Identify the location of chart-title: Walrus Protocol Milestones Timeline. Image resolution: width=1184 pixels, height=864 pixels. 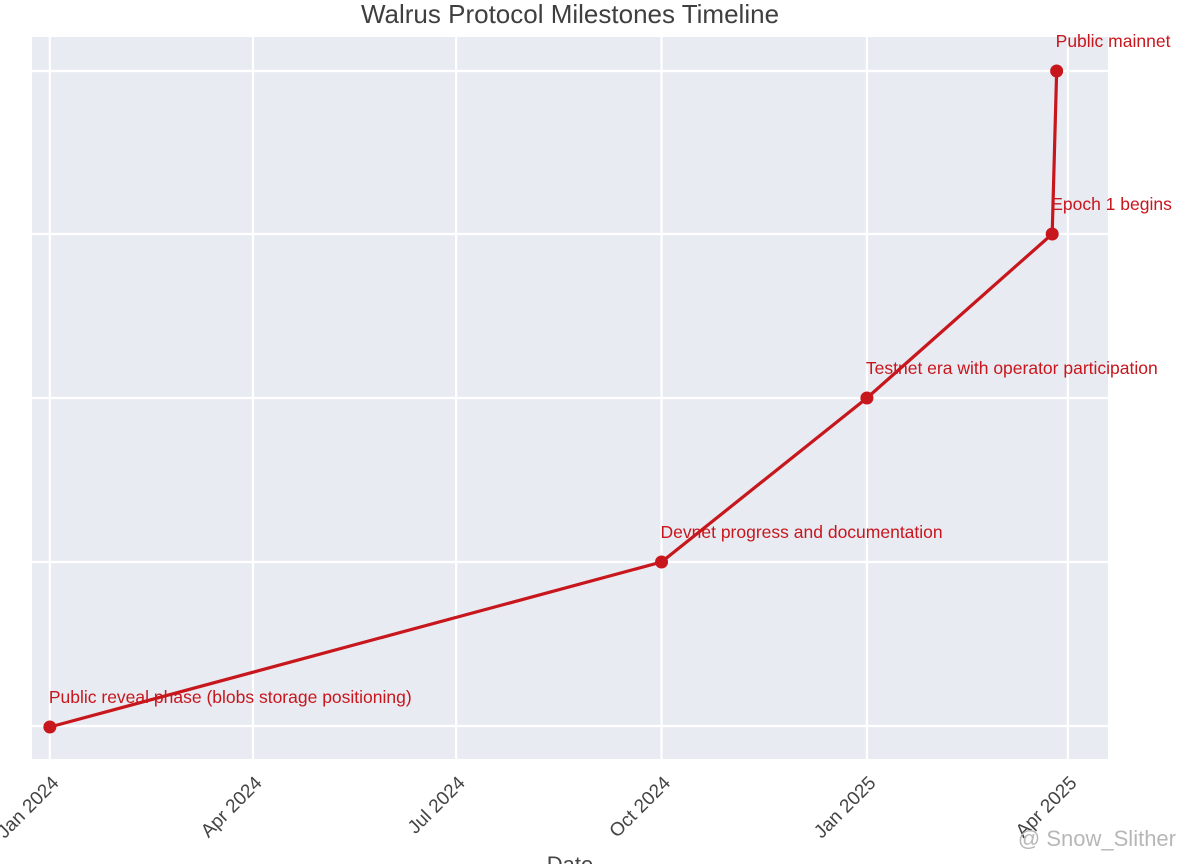
(570, 14).